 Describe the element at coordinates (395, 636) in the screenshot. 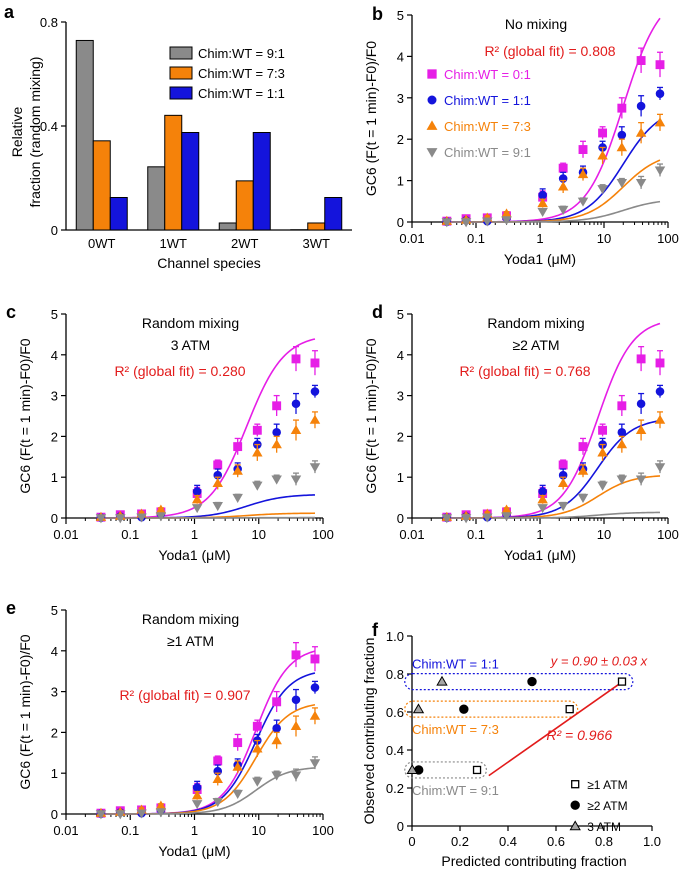

I see `y-tick-label-f: 1.0` at that location.